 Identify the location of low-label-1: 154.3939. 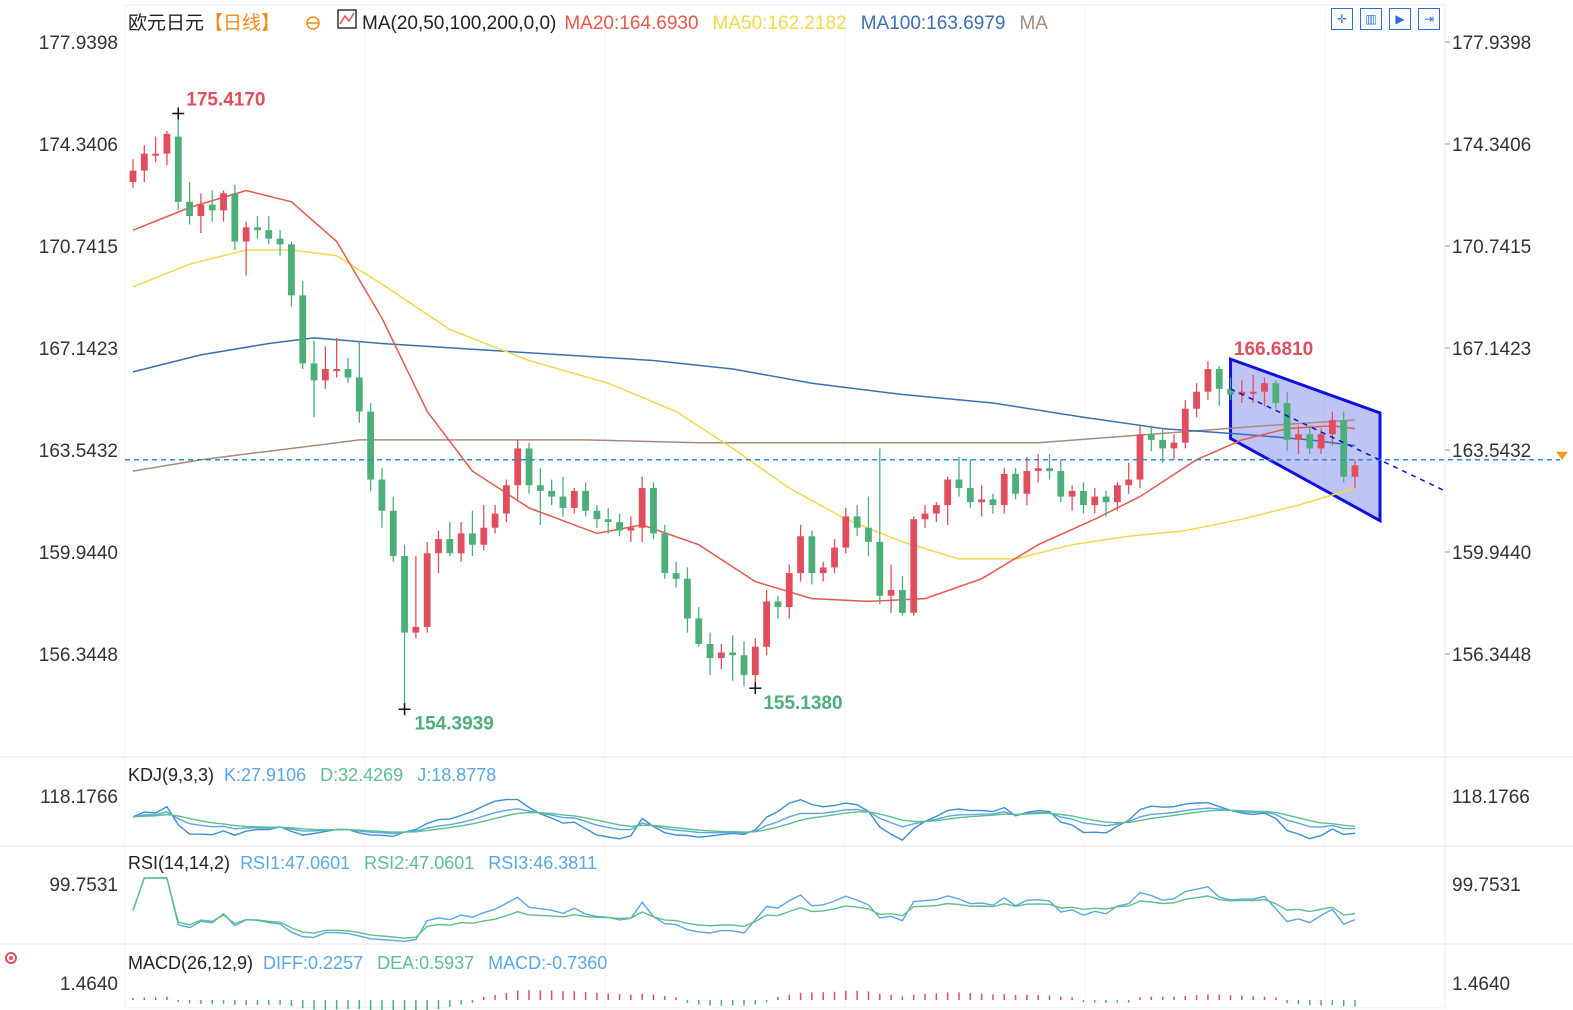
(454, 723).